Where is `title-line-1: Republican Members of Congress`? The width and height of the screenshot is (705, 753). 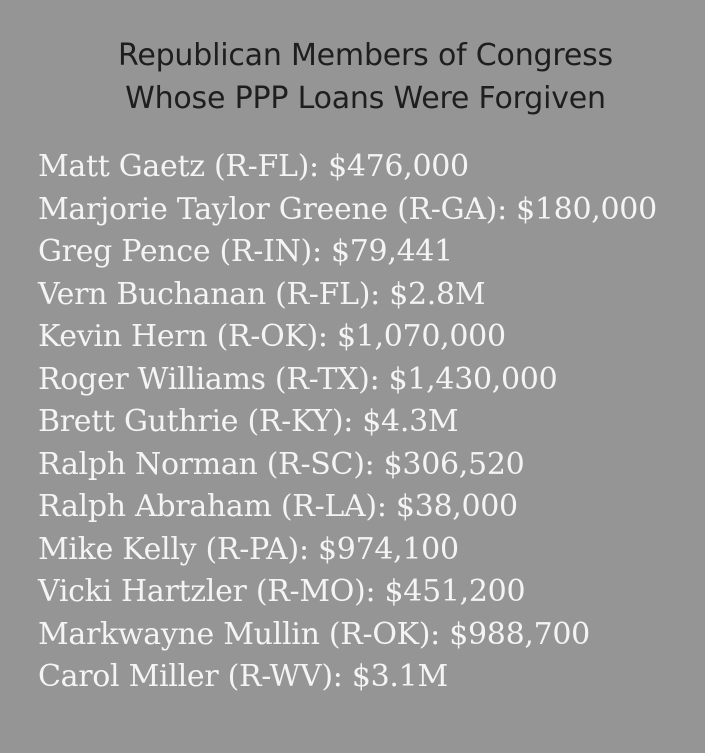
title-line-1: Republican Members of Congress is located at coordinates (365, 55).